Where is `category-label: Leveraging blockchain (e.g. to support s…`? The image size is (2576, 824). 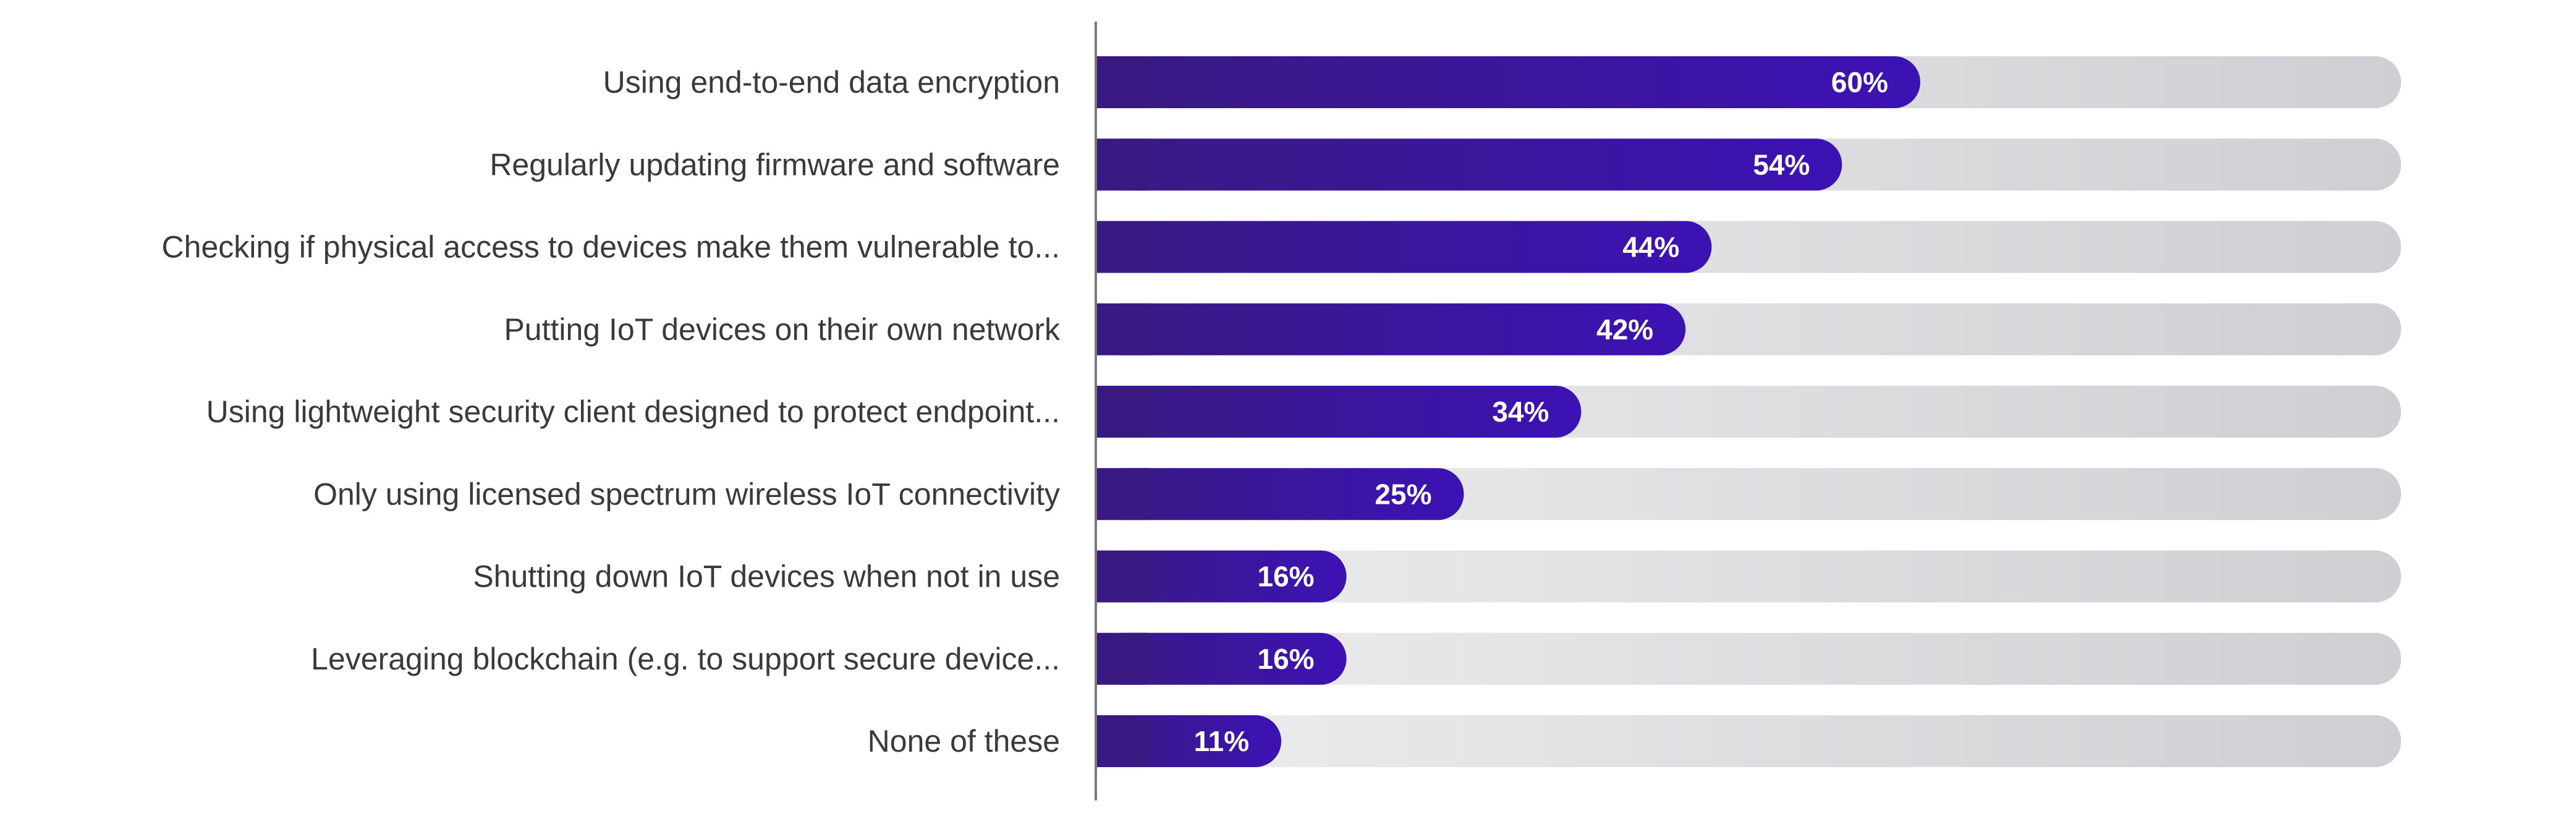 category-label: Leveraging blockchain (e.g. to support s… is located at coordinates (685, 659).